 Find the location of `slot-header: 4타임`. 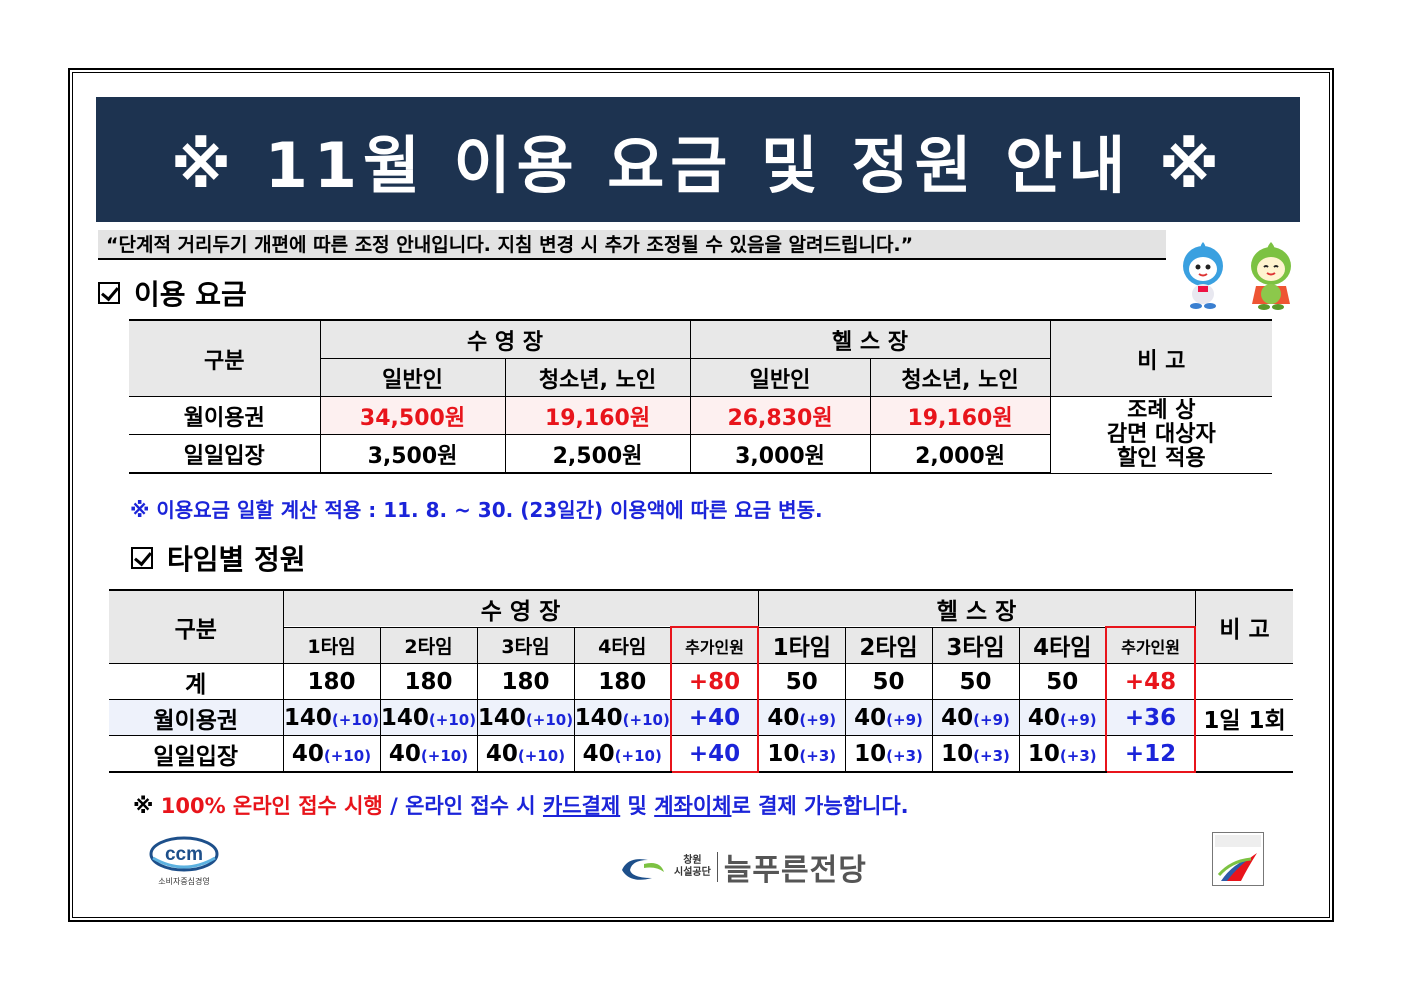

slot-header: 4타임 is located at coordinates (622, 645).